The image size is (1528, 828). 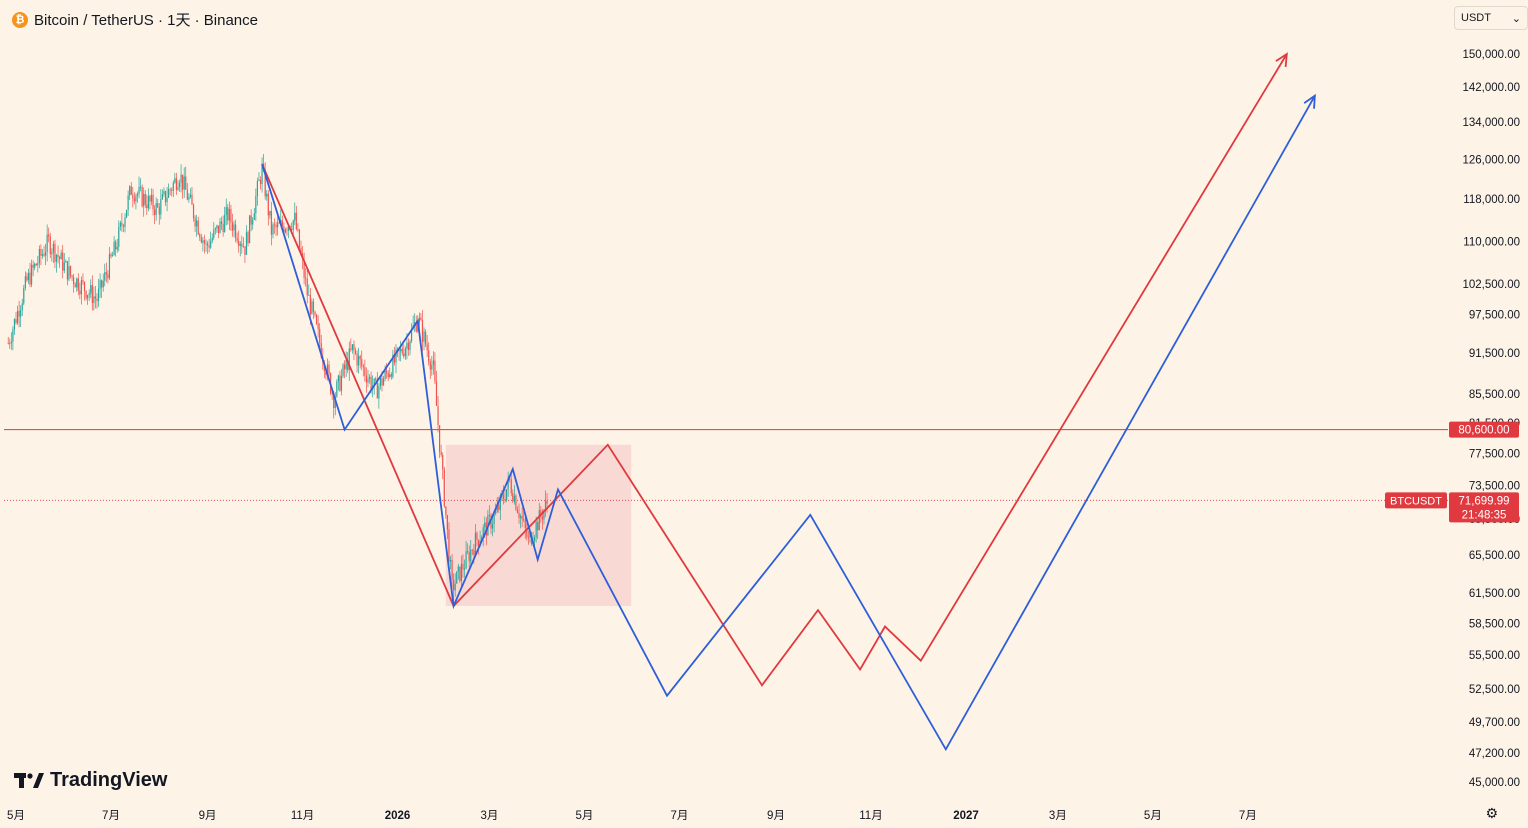 What do you see at coordinates (632, 816) in the screenshot?
I see `x-axis: 5月 7月 9月 11月 2026 3月 5月 7月 9月 11月 2027 3月 5月 7月` at bounding box center [632, 816].